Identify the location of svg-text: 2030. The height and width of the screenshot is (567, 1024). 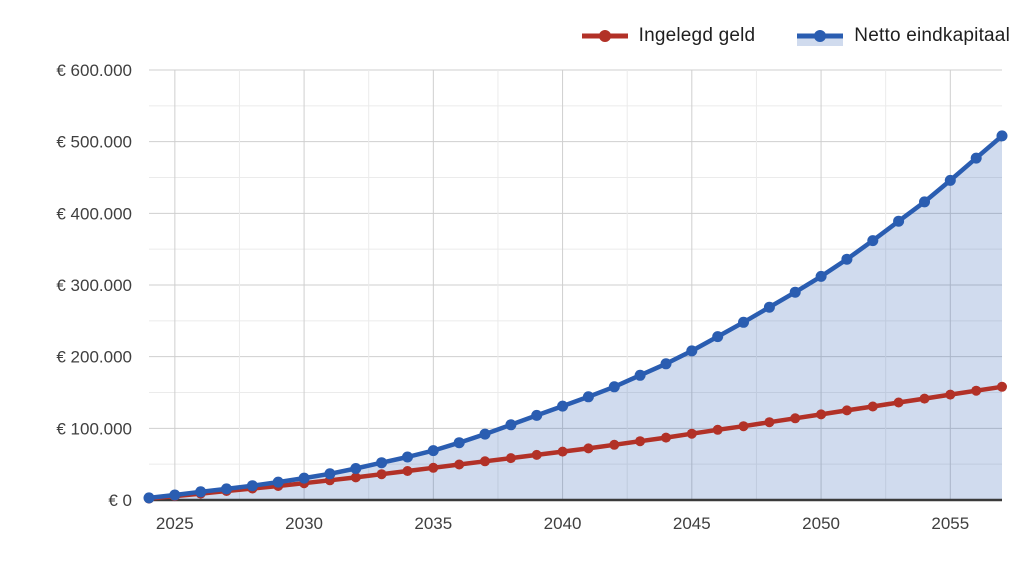
(304, 523).